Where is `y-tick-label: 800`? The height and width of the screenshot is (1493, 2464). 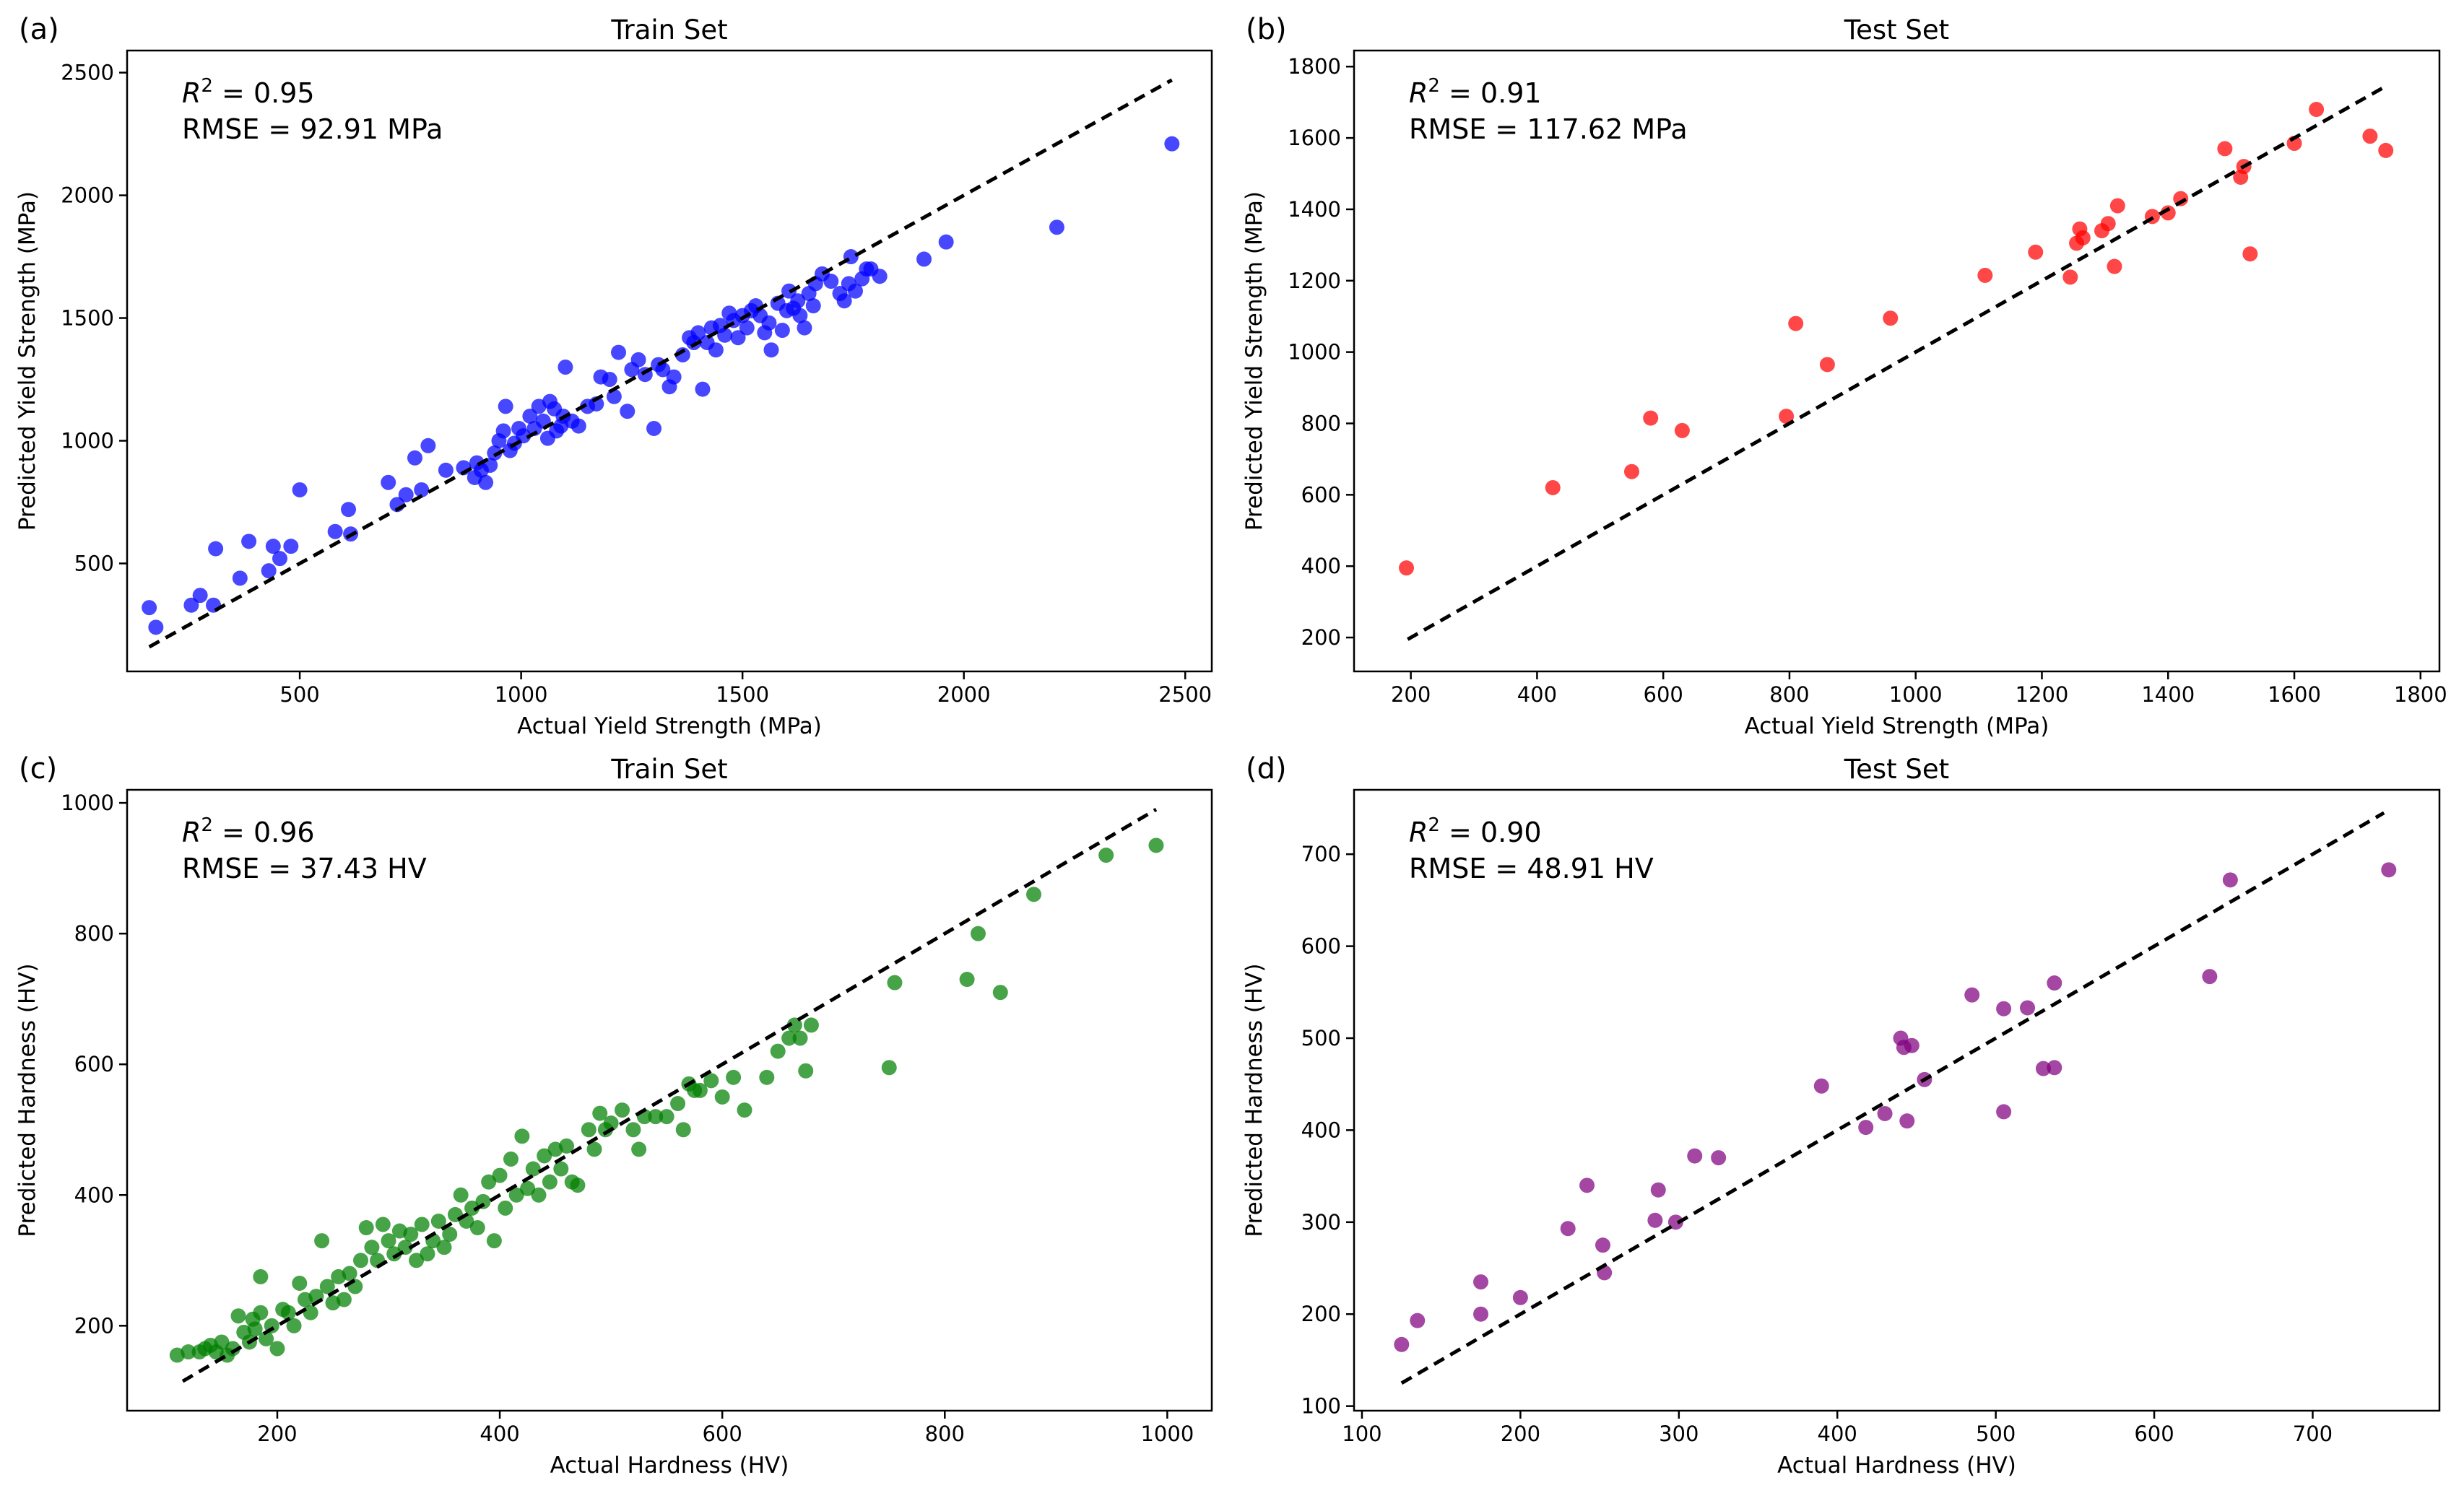
y-tick-label: 800 is located at coordinates (94, 933).